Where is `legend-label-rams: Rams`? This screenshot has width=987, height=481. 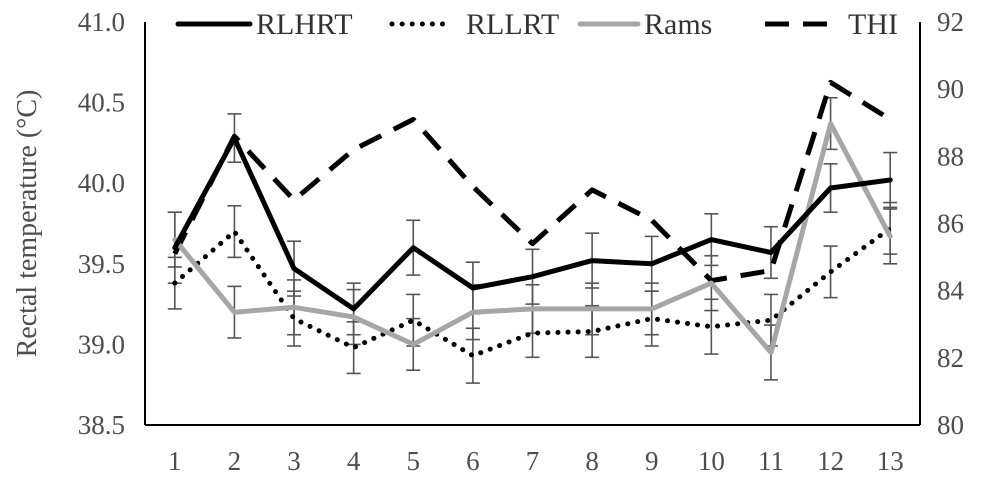
legend-label-rams: Rams is located at coordinates (678, 24).